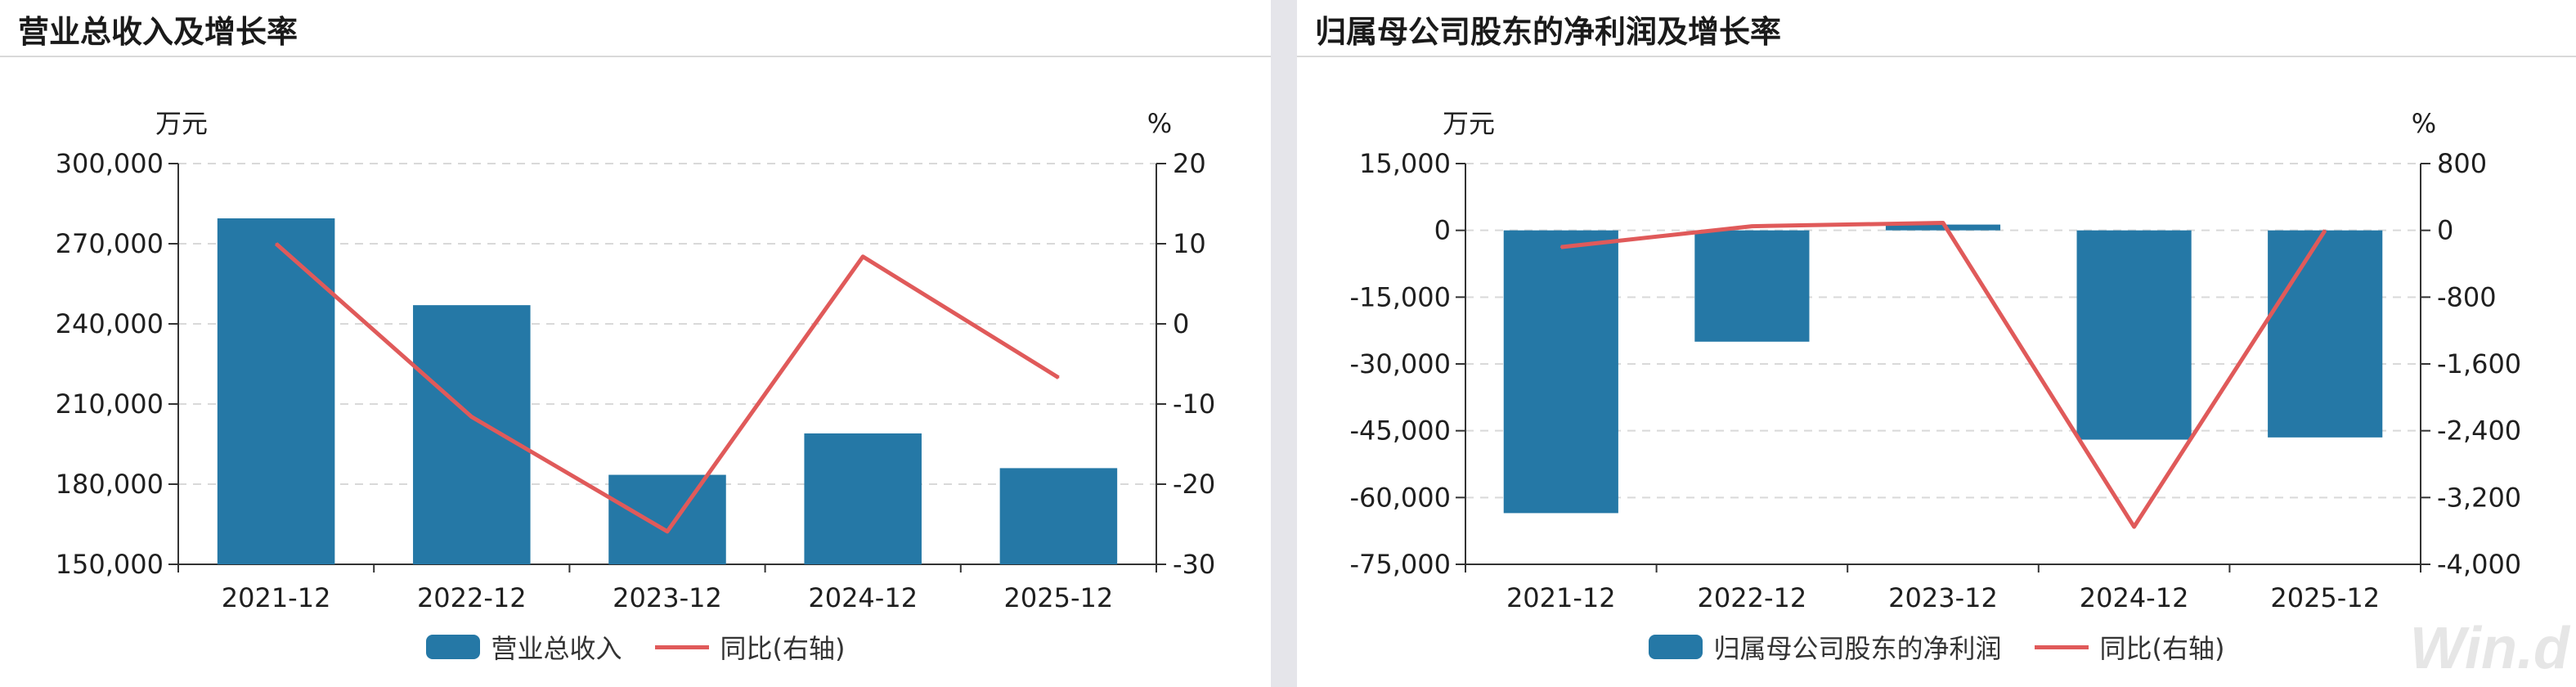 Image resolution: width=2576 pixels, height=687 pixels. Describe the element at coordinates (1442, 230) in the screenshot. I see `left-tick-label: 0` at that location.